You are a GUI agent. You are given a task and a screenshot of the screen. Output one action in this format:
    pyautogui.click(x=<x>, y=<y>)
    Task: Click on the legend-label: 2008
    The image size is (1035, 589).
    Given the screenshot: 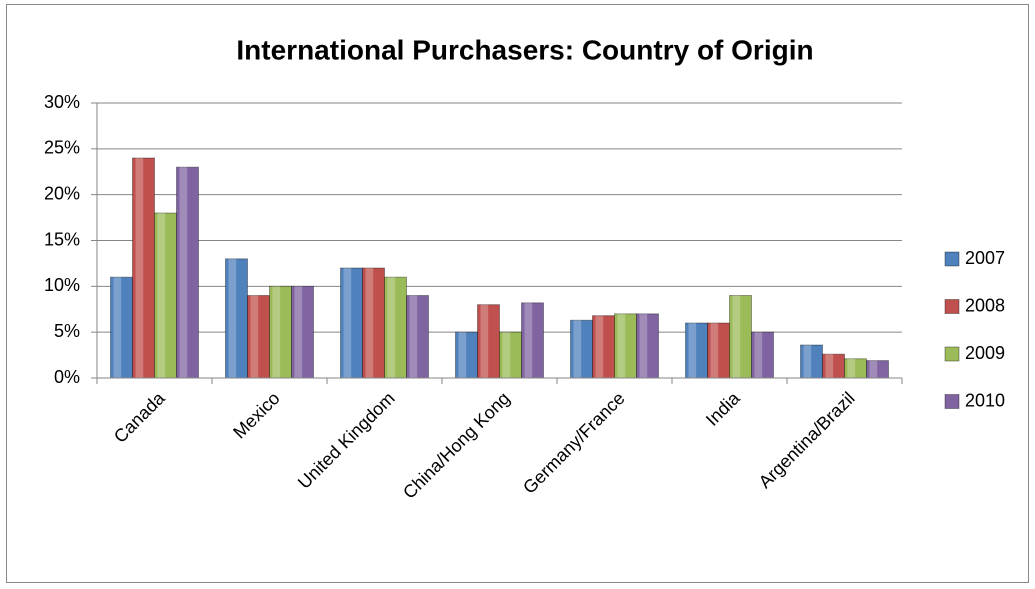 What is the action you would take?
    pyautogui.click(x=985, y=305)
    